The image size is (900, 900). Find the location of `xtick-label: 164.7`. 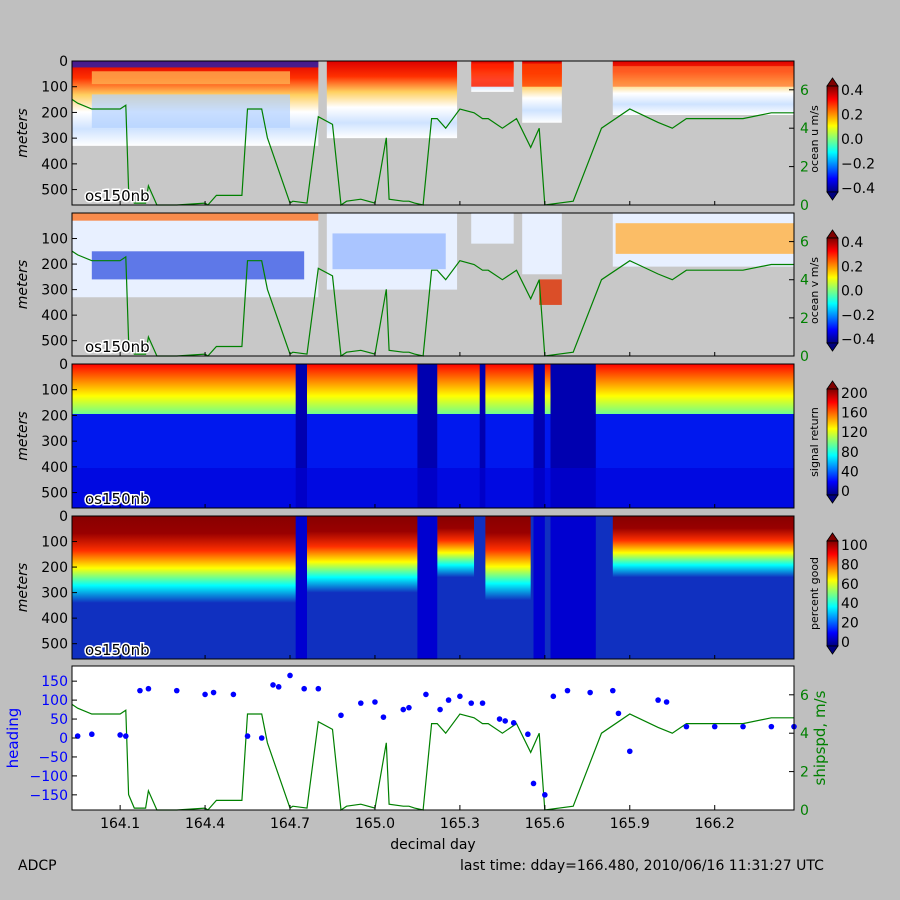

xtick-label: 164.7 is located at coordinates (290, 824).